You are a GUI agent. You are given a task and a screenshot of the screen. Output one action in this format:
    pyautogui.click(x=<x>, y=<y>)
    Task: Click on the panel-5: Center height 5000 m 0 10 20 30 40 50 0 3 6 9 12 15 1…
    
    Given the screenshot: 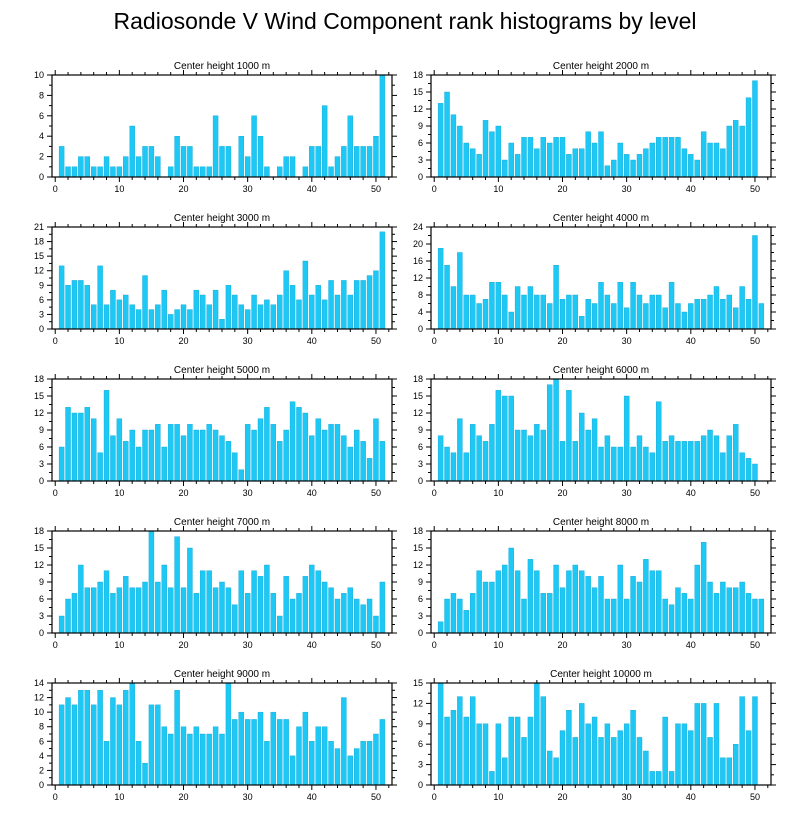 What is the action you would take?
    pyautogui.click(x=215, y=431)
    